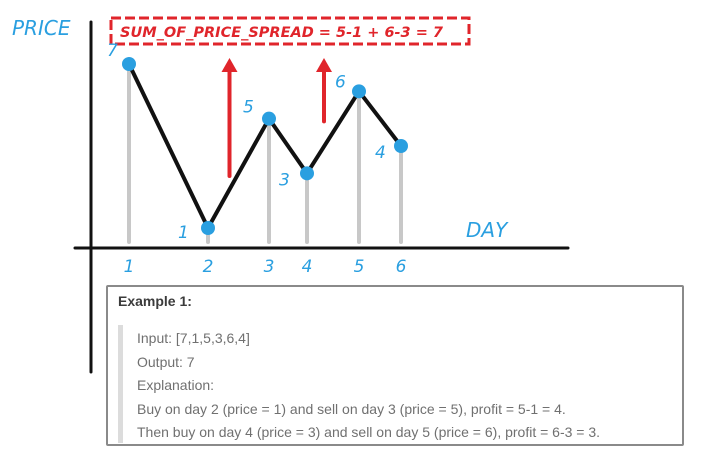 The width and height of the screenshot is (718, 468). What do you see at coordinates (176, 385) in the screenshot?
I see `example-explanation-heading: Explanation:` at bounding box center [176, 385].